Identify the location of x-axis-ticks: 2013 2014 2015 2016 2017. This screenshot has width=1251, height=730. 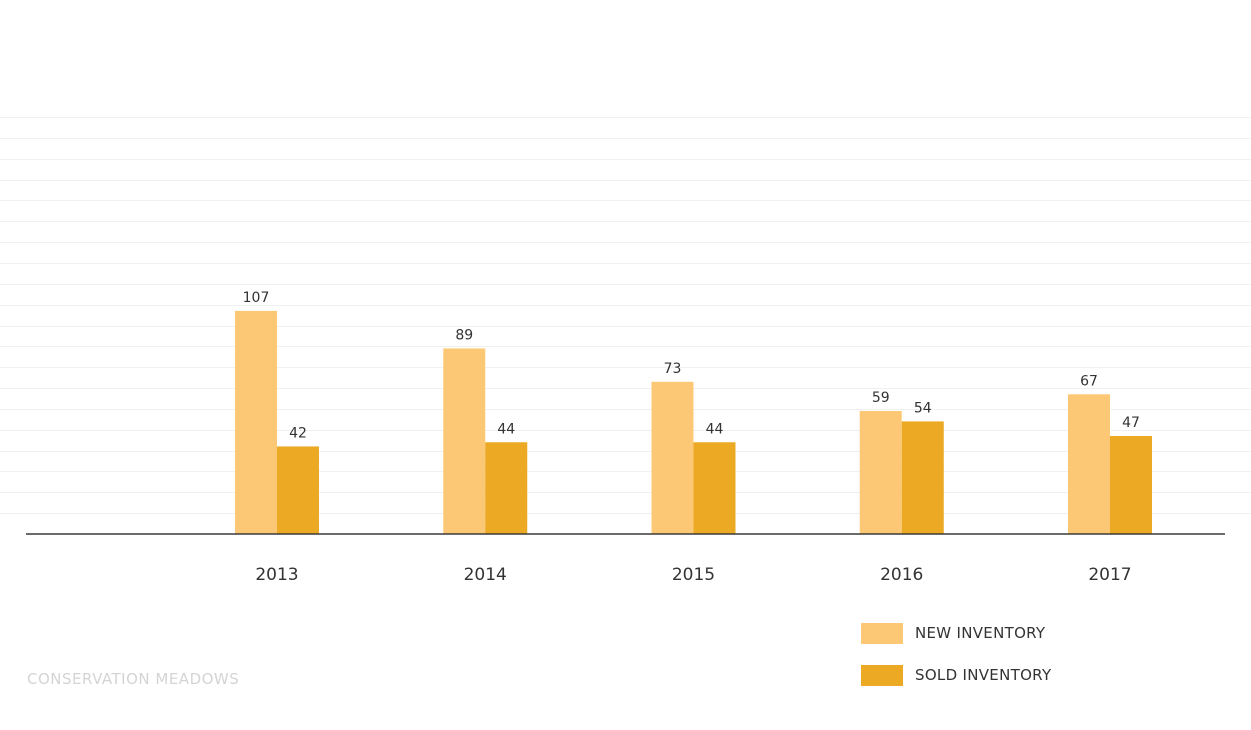
(693, 575).